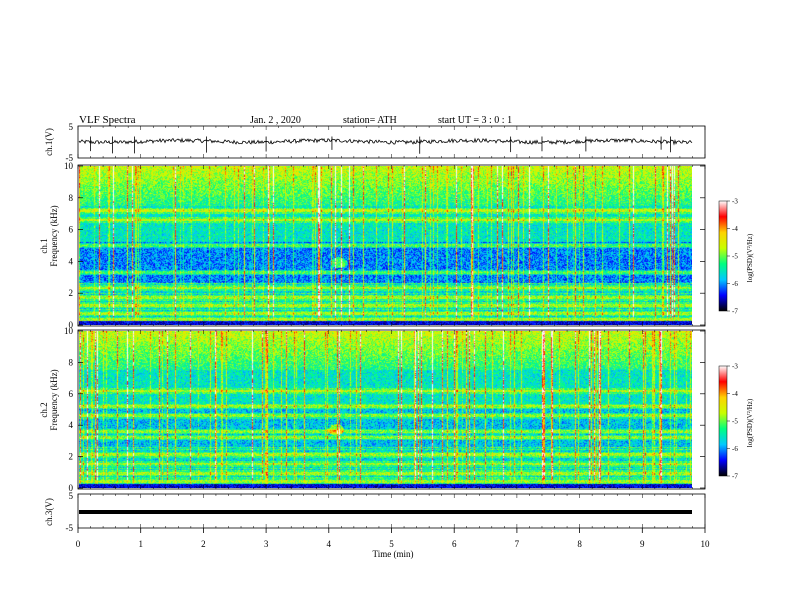 This screenshot has width=792, height=612. What do you see at coordinates (750, 422) in the screenshot?
I see `ch2-colorbar-label: log(PSD)(V²/Hz)` at bounding box center [750, 422].